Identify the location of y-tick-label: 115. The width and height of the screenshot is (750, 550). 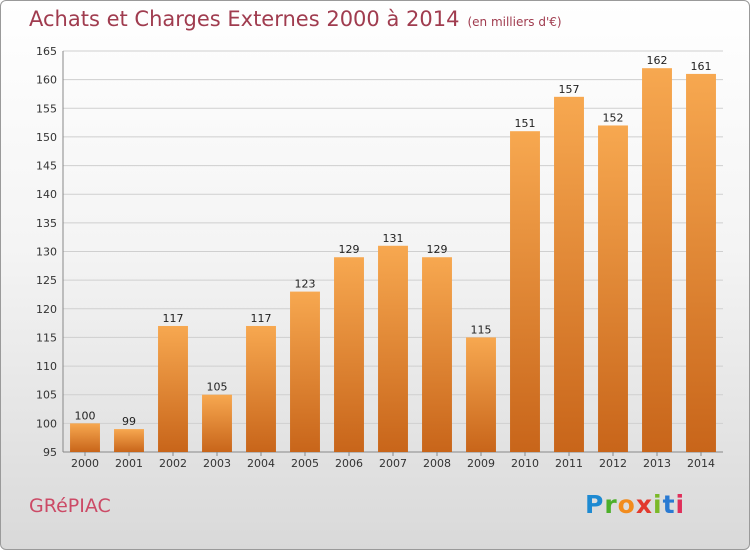
(46, 337).